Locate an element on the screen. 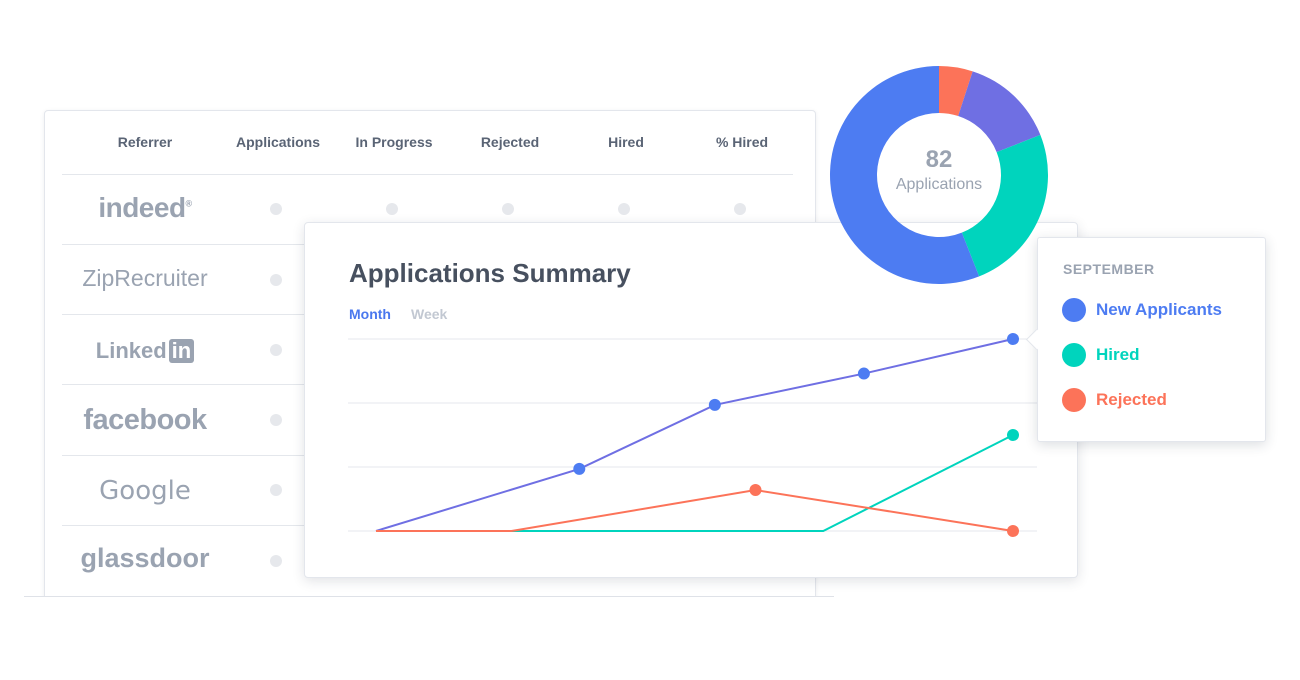 This screenshot has height=680, width=1300. legend-label: Hired is located at coordinates (1118, 354).